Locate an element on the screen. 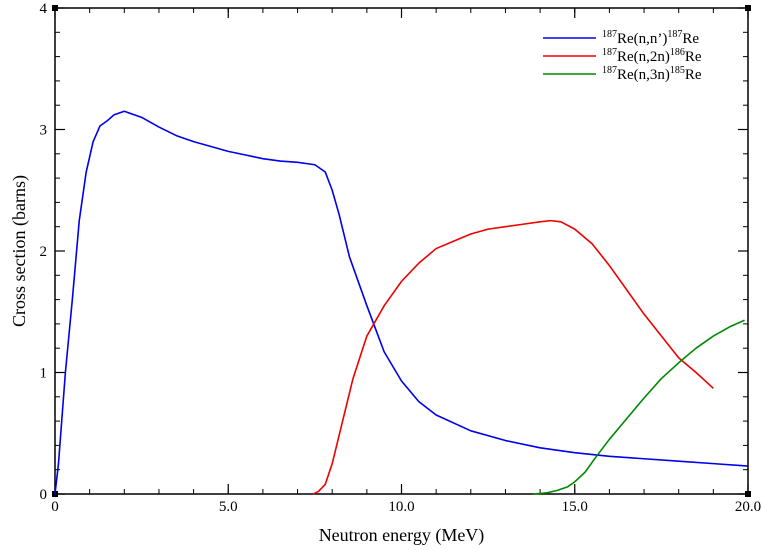 The width and height of the screenshot is (762, 550). y-axis-title: Cross section (barns) is located at coordinates (19, 251).